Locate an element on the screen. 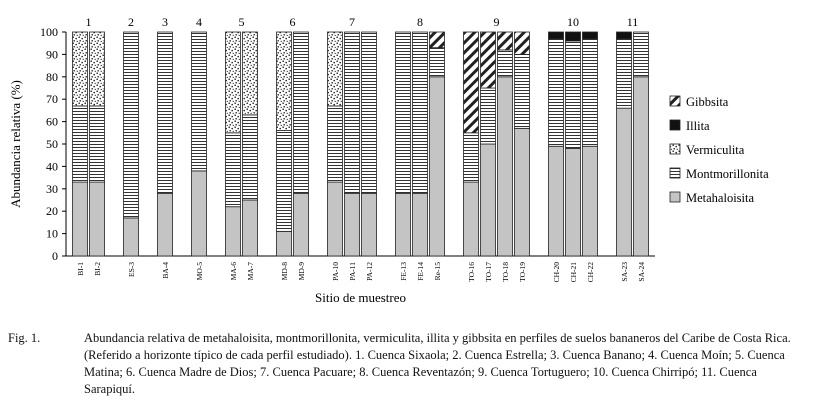 The height and width of the screenshot is (413, 814). bar: TO-18 is located at coordinates (505, 156).